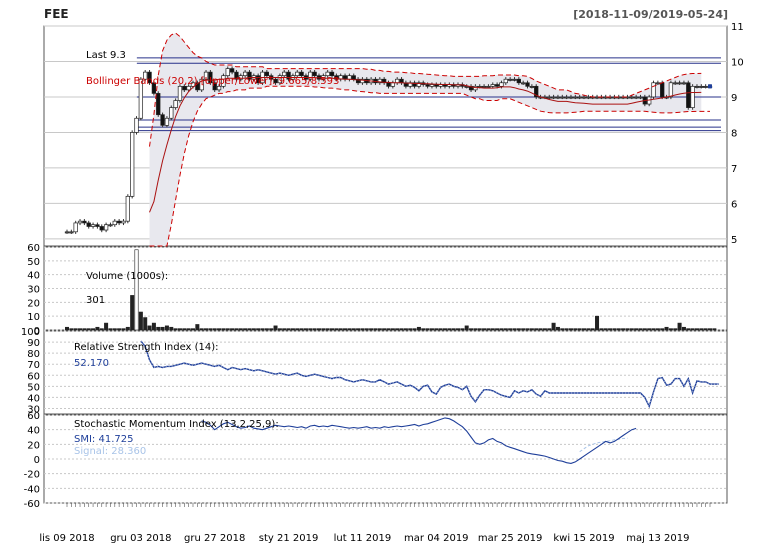 This screenshot has height=549, width=768. Describe the element at coordinates (436, 538) in the screenshot. I see `x-tick-label: mar 04 2019` at that location.